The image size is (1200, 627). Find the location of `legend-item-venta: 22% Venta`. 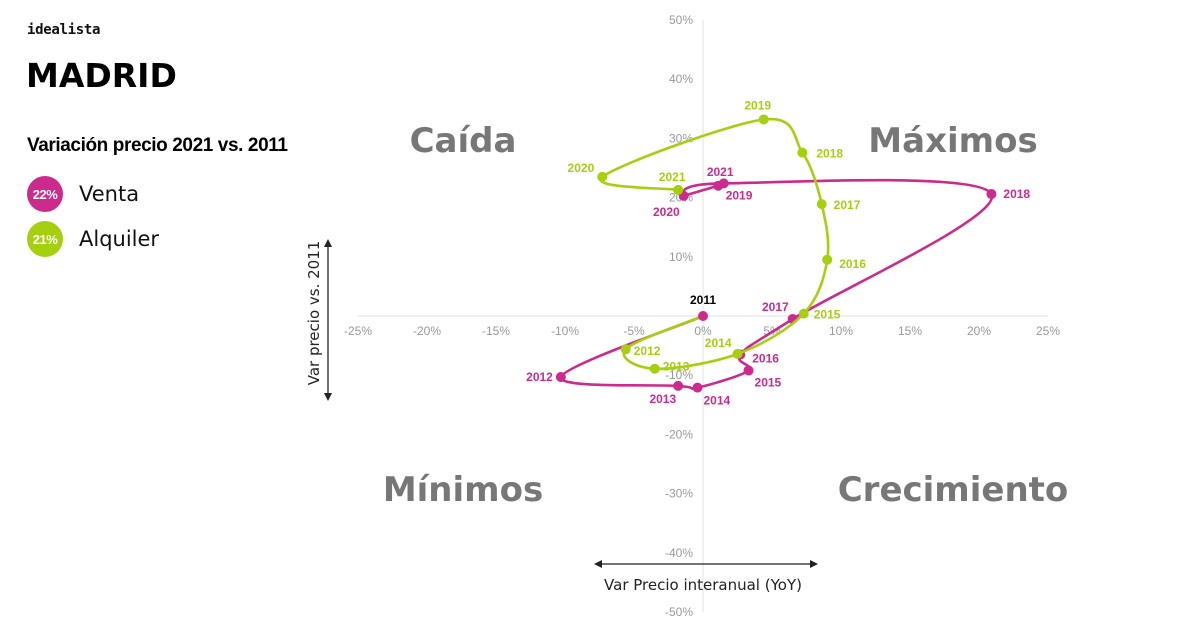

legend-item-venta: 22% Venta is located at coordinates (83, 194).